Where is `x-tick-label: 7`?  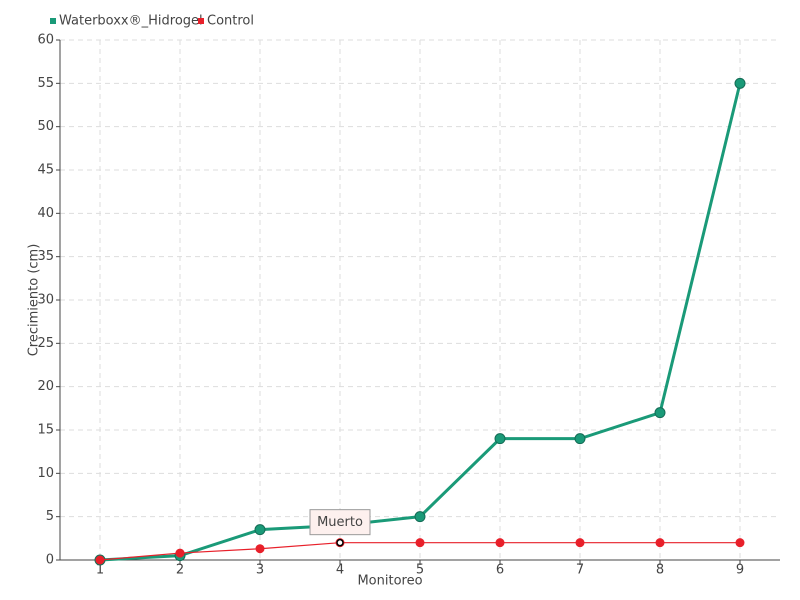
x-tick-label: 7 is located at coordinates (580, 570).